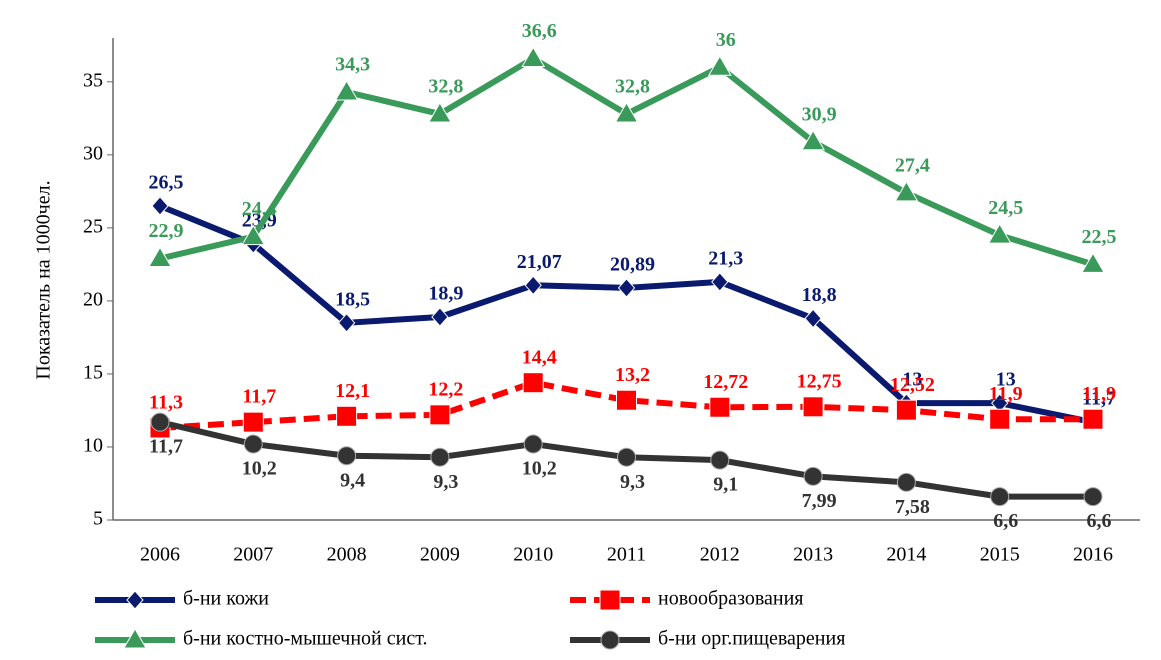 Image resolution: width=1161 pixels, height=660 pixels. I want to click on data-label: 14,4, so click(539, 357).